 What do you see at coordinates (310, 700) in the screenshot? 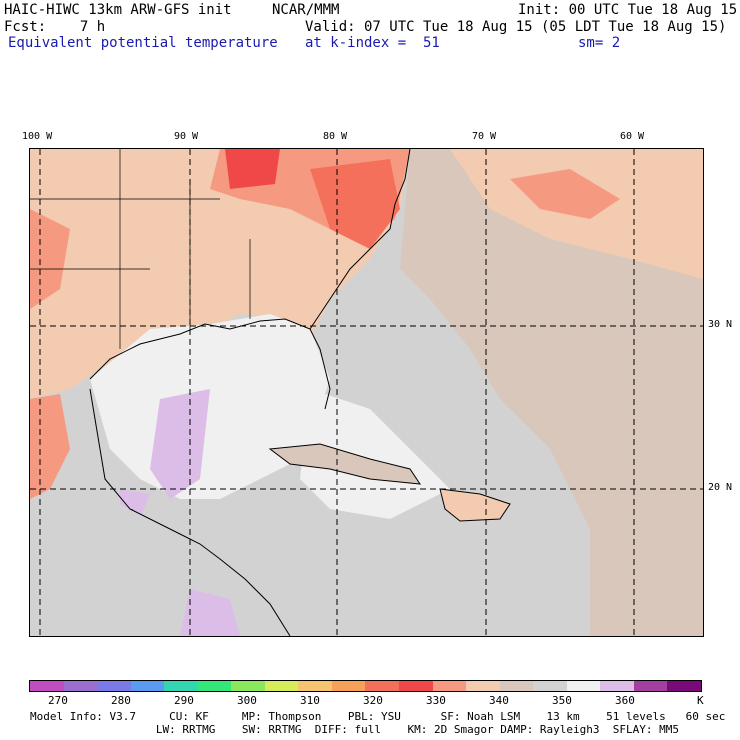
I see `colorbar-label-310: 310` at bounding box center [310, 700].